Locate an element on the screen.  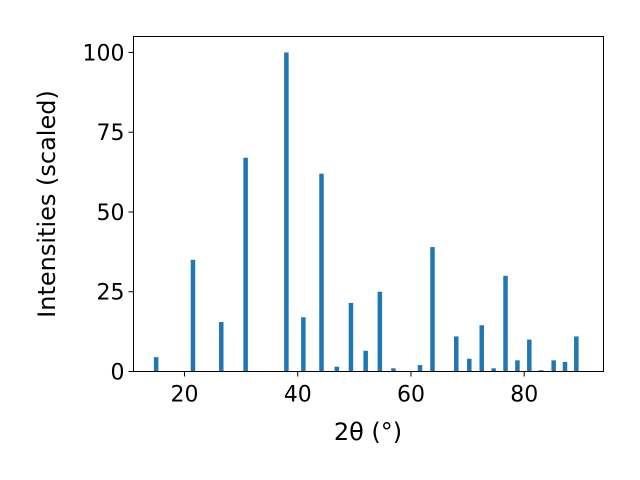
x-axis-ticks: 20 40 60 80 is located at coordinates (354, 390).